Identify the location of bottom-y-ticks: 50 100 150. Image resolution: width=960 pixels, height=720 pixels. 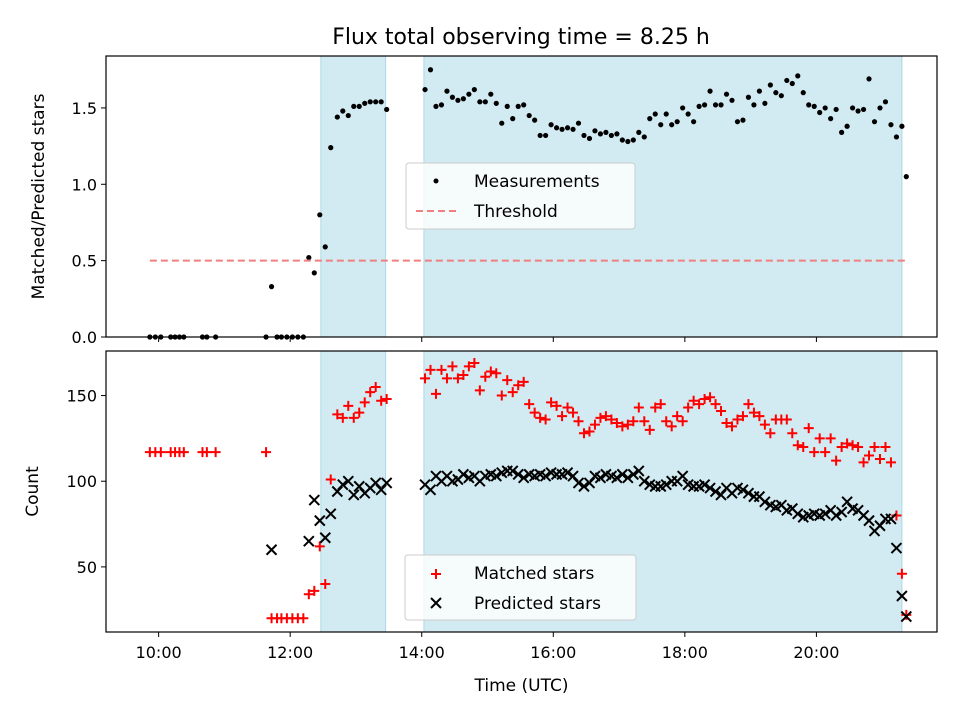
(86, 482).